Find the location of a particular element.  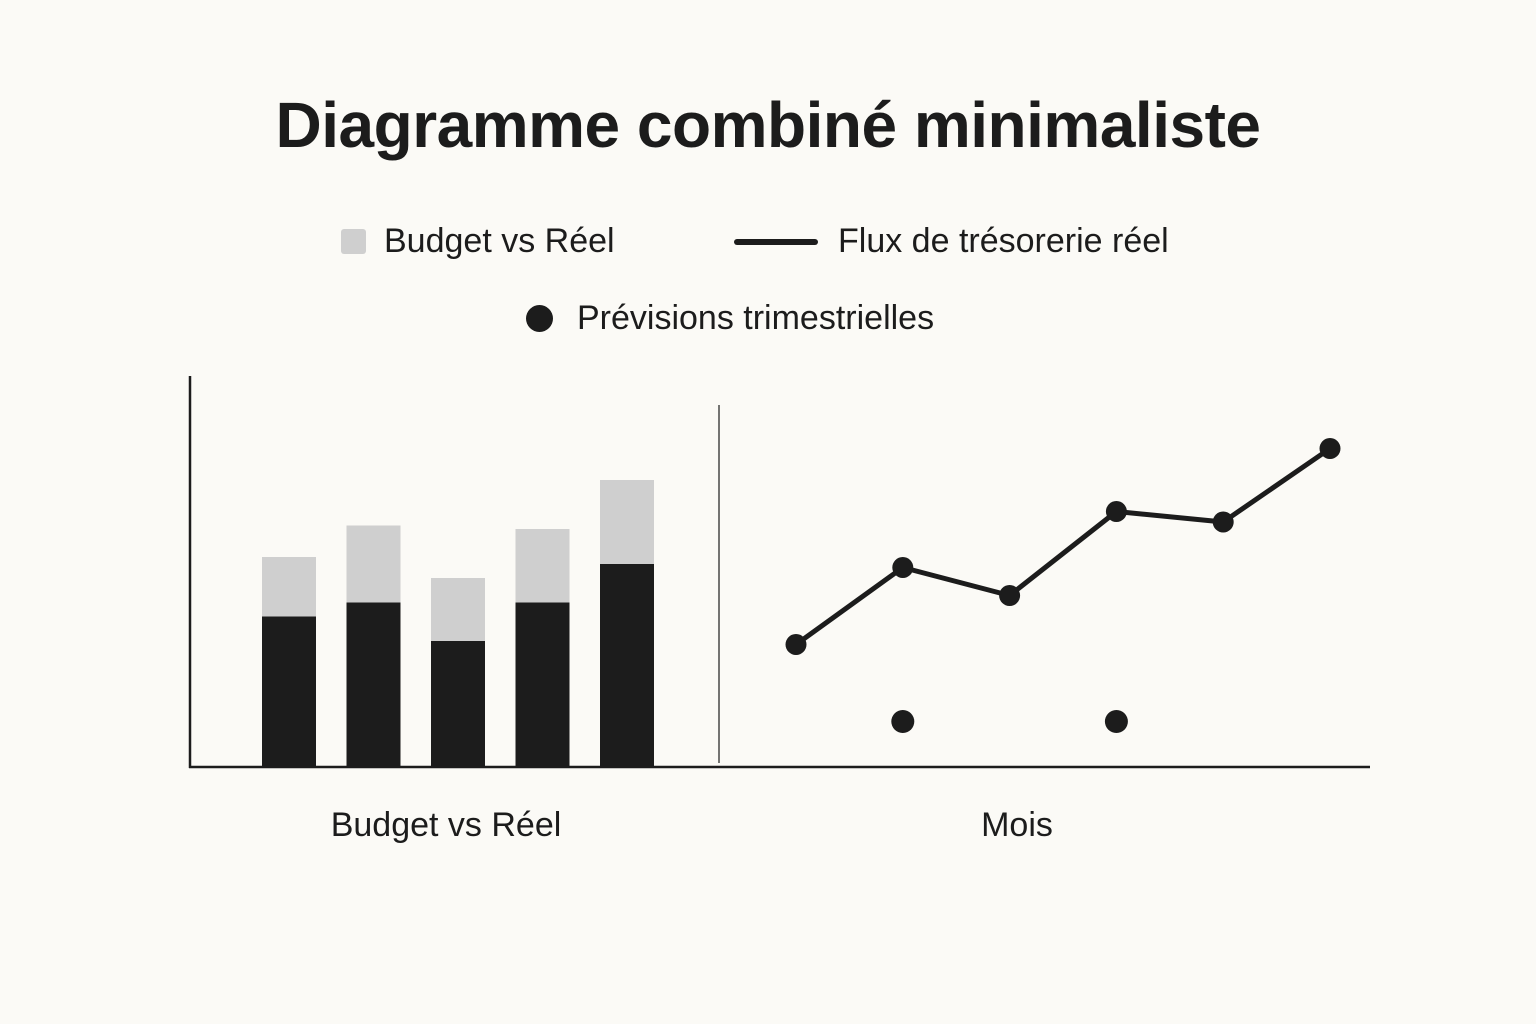

legend-item-forecast: Prévisions trimestrielles is located at coordinates (730, 318).